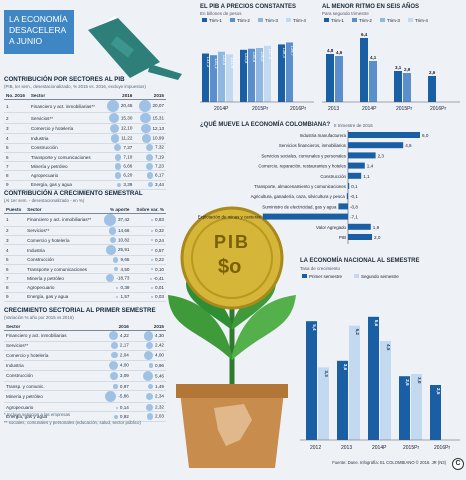  Describe the element at coordinates (123, 231) in the screenshot. I see `cell-text: 14,66` at that location.